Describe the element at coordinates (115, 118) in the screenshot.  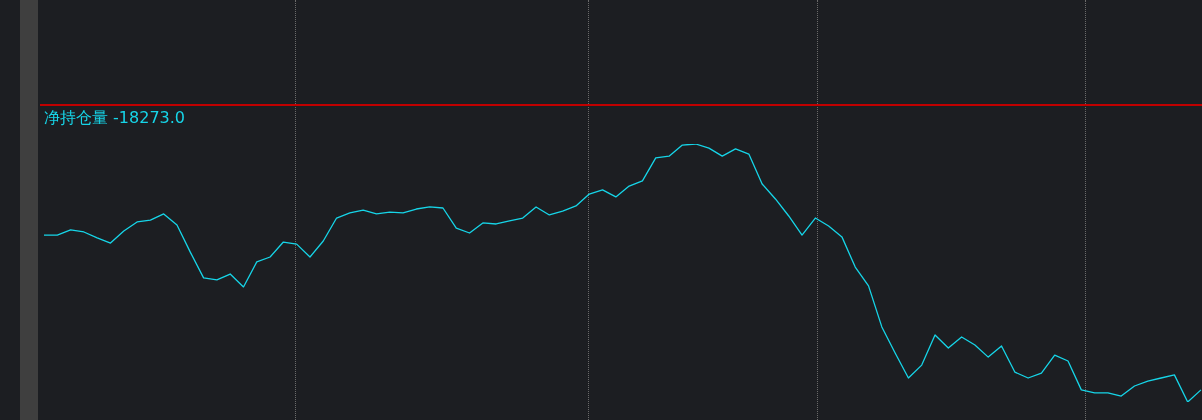
I see `chart-title: 净持仓量 -18273.0` at that location.